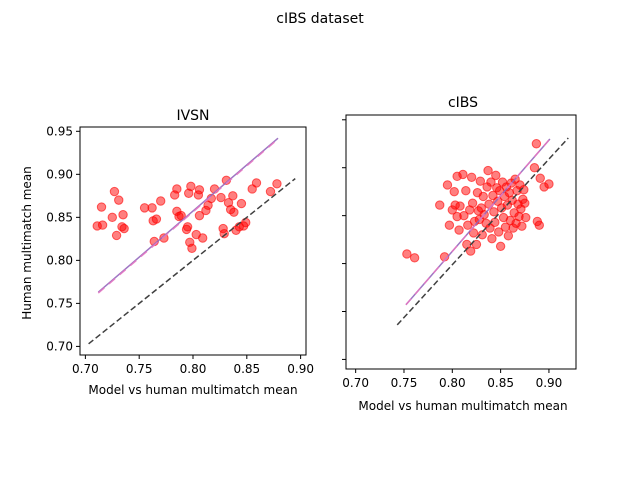  I want to click on panel-title: IVSN, so click(192, 116).